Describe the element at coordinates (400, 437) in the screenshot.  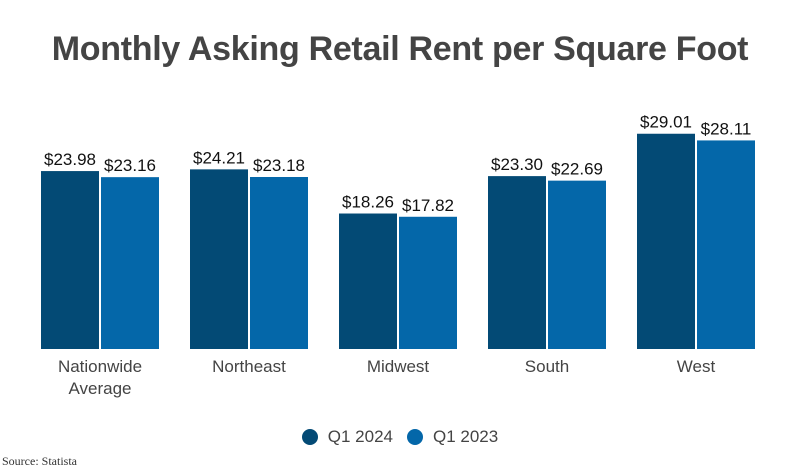
I see `legend: Q1 2024 Q1 2023` at that location.